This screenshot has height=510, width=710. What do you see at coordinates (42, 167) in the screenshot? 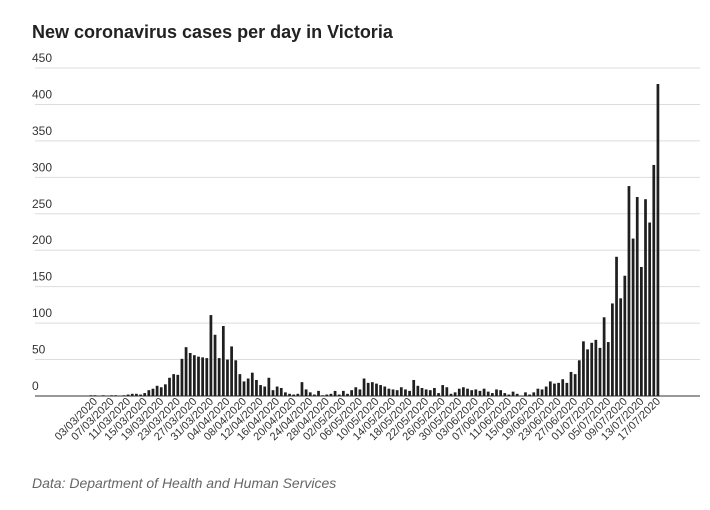
I see `y-tick-label: 300` at bounding box center [42, 167].